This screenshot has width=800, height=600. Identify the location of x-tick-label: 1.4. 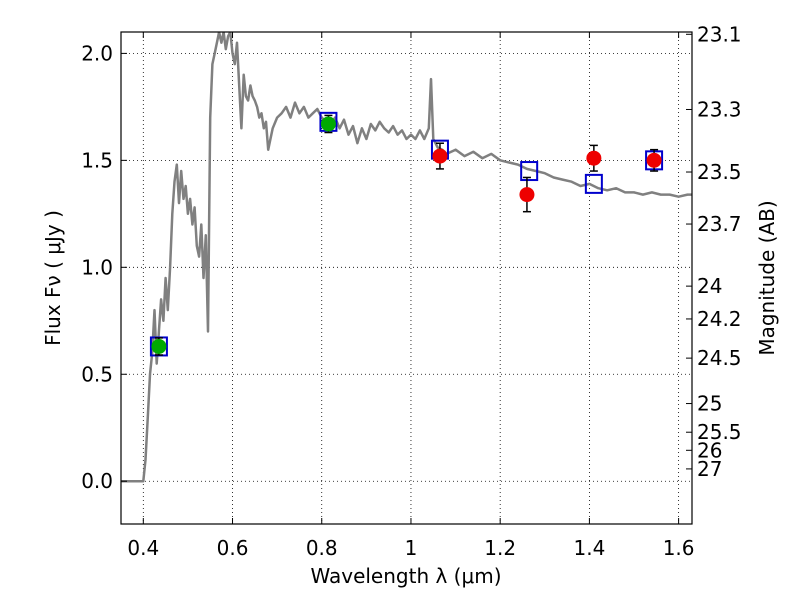
(589, 548).